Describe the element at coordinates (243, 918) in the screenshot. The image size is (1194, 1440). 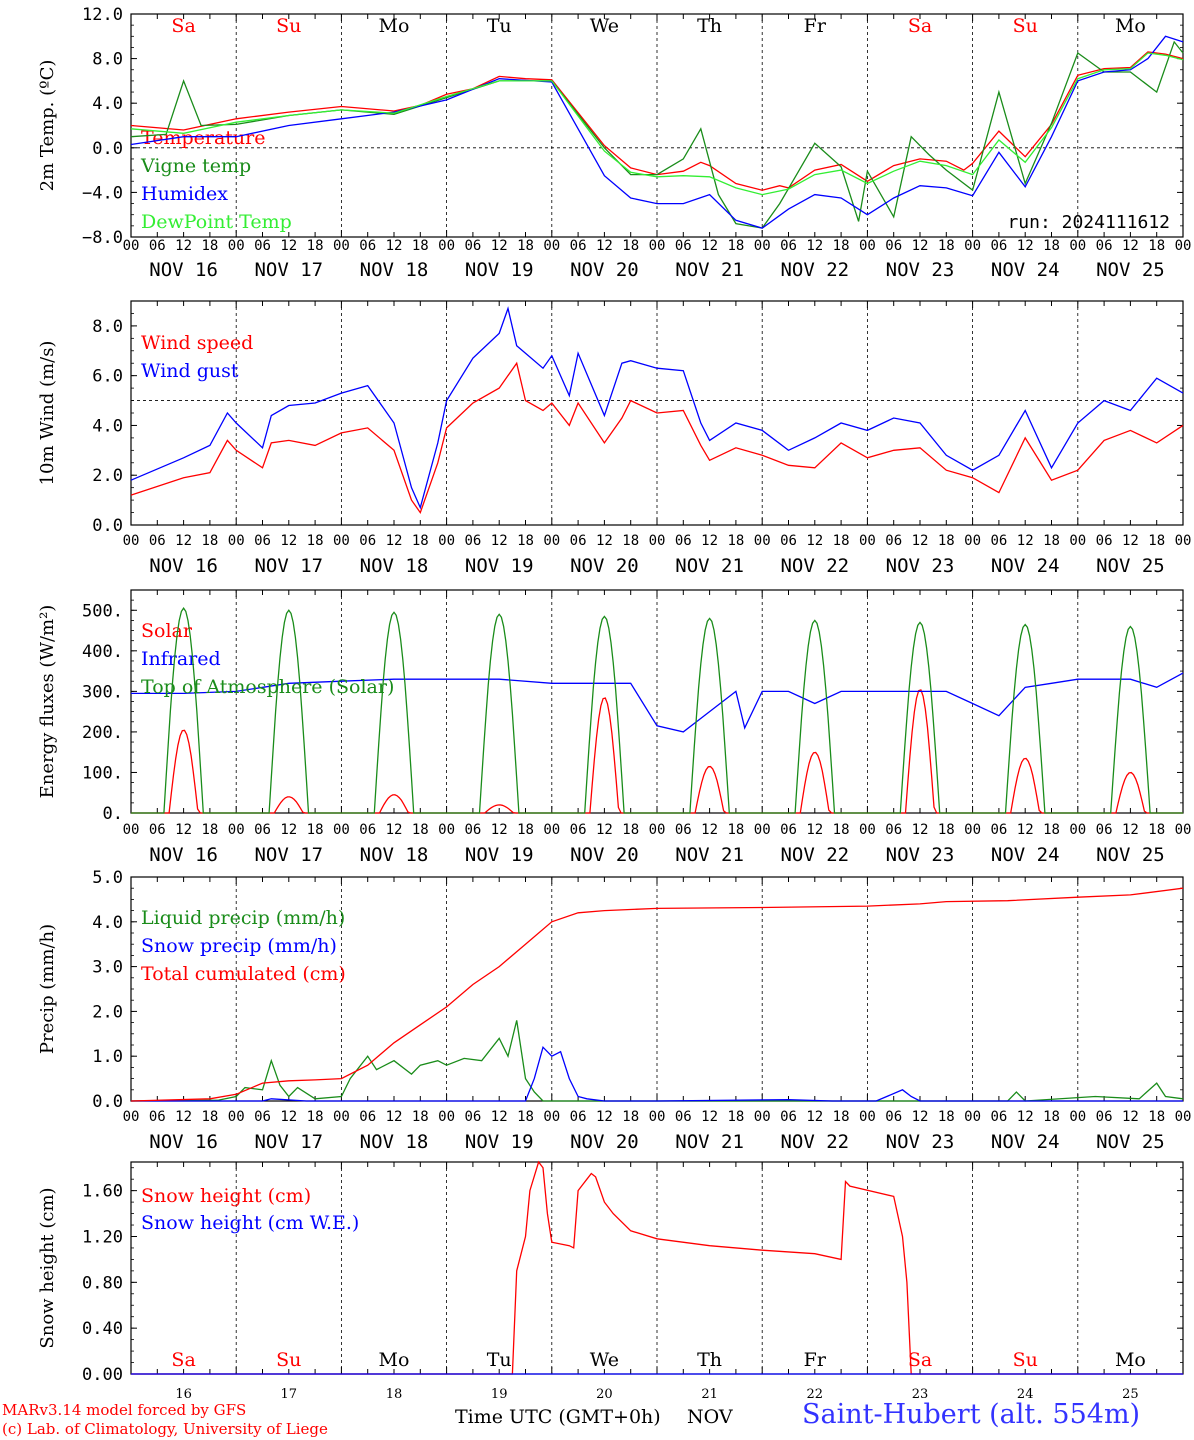
I see `legend-entry: Liquid precip (mm/h)` at that location.